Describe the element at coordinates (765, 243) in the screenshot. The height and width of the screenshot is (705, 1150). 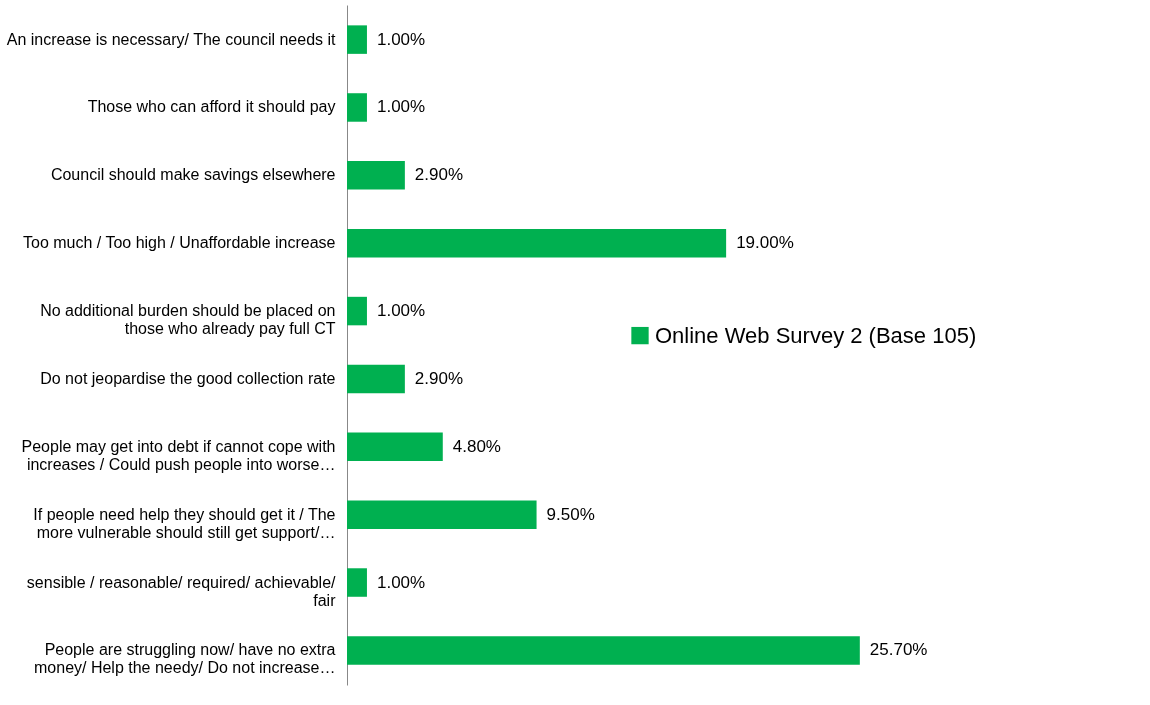
I see `data-label: 19.00%` at that location.